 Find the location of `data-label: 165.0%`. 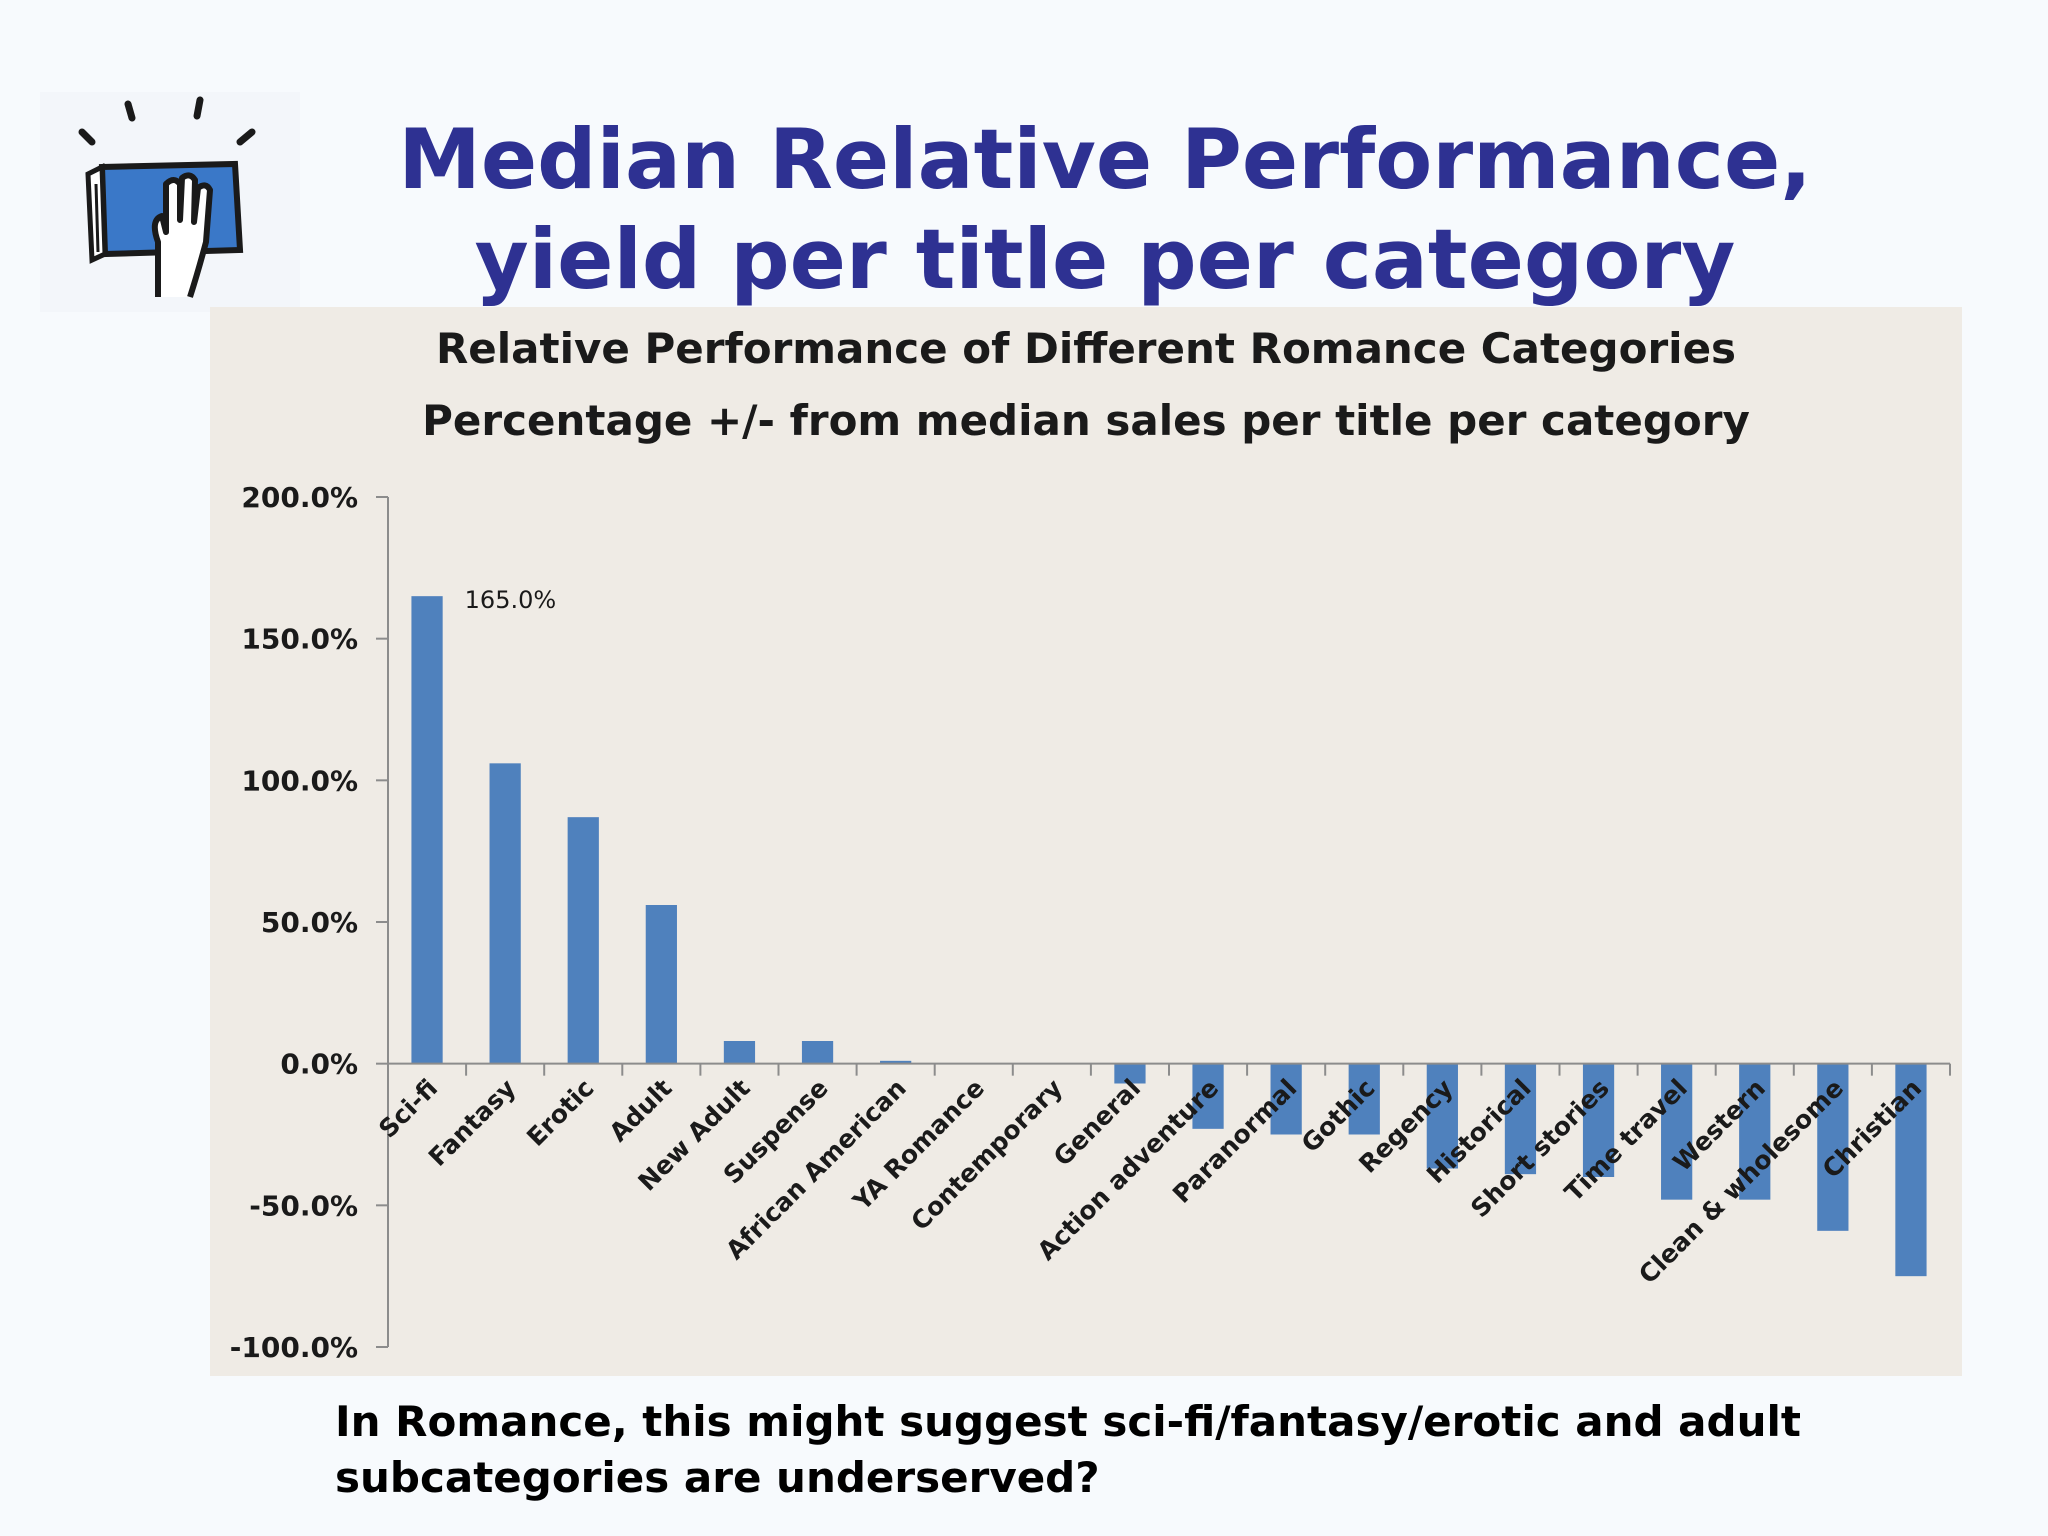

data-label: 165.0% is located at coordinates (511, 600).